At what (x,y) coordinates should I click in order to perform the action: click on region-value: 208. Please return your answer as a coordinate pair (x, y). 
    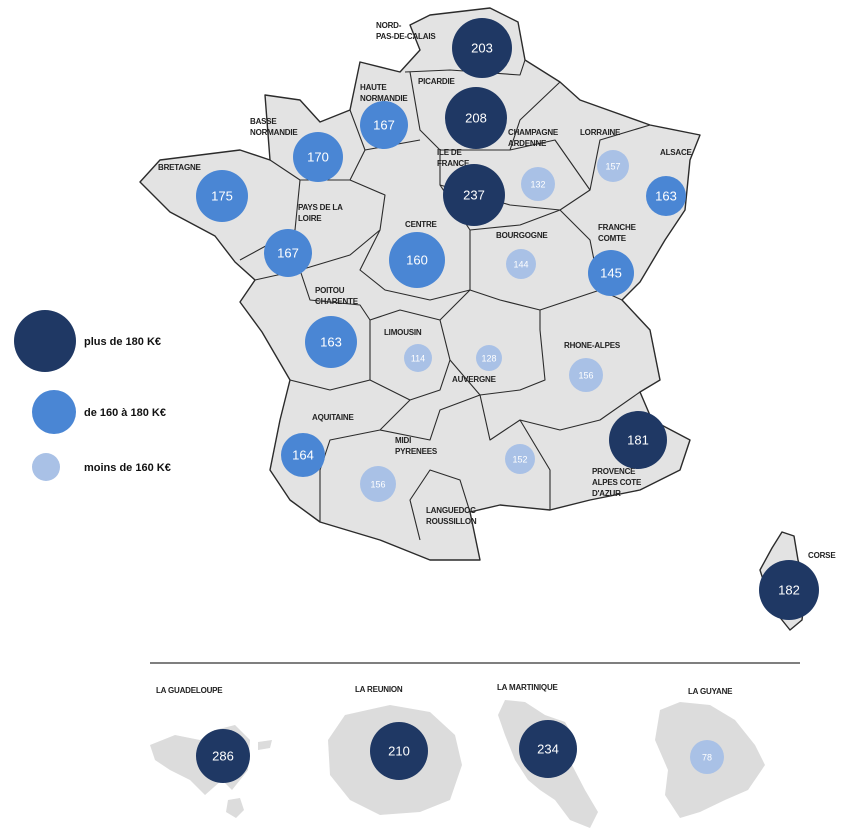
    Looking at the image, I should click on (476, 117).